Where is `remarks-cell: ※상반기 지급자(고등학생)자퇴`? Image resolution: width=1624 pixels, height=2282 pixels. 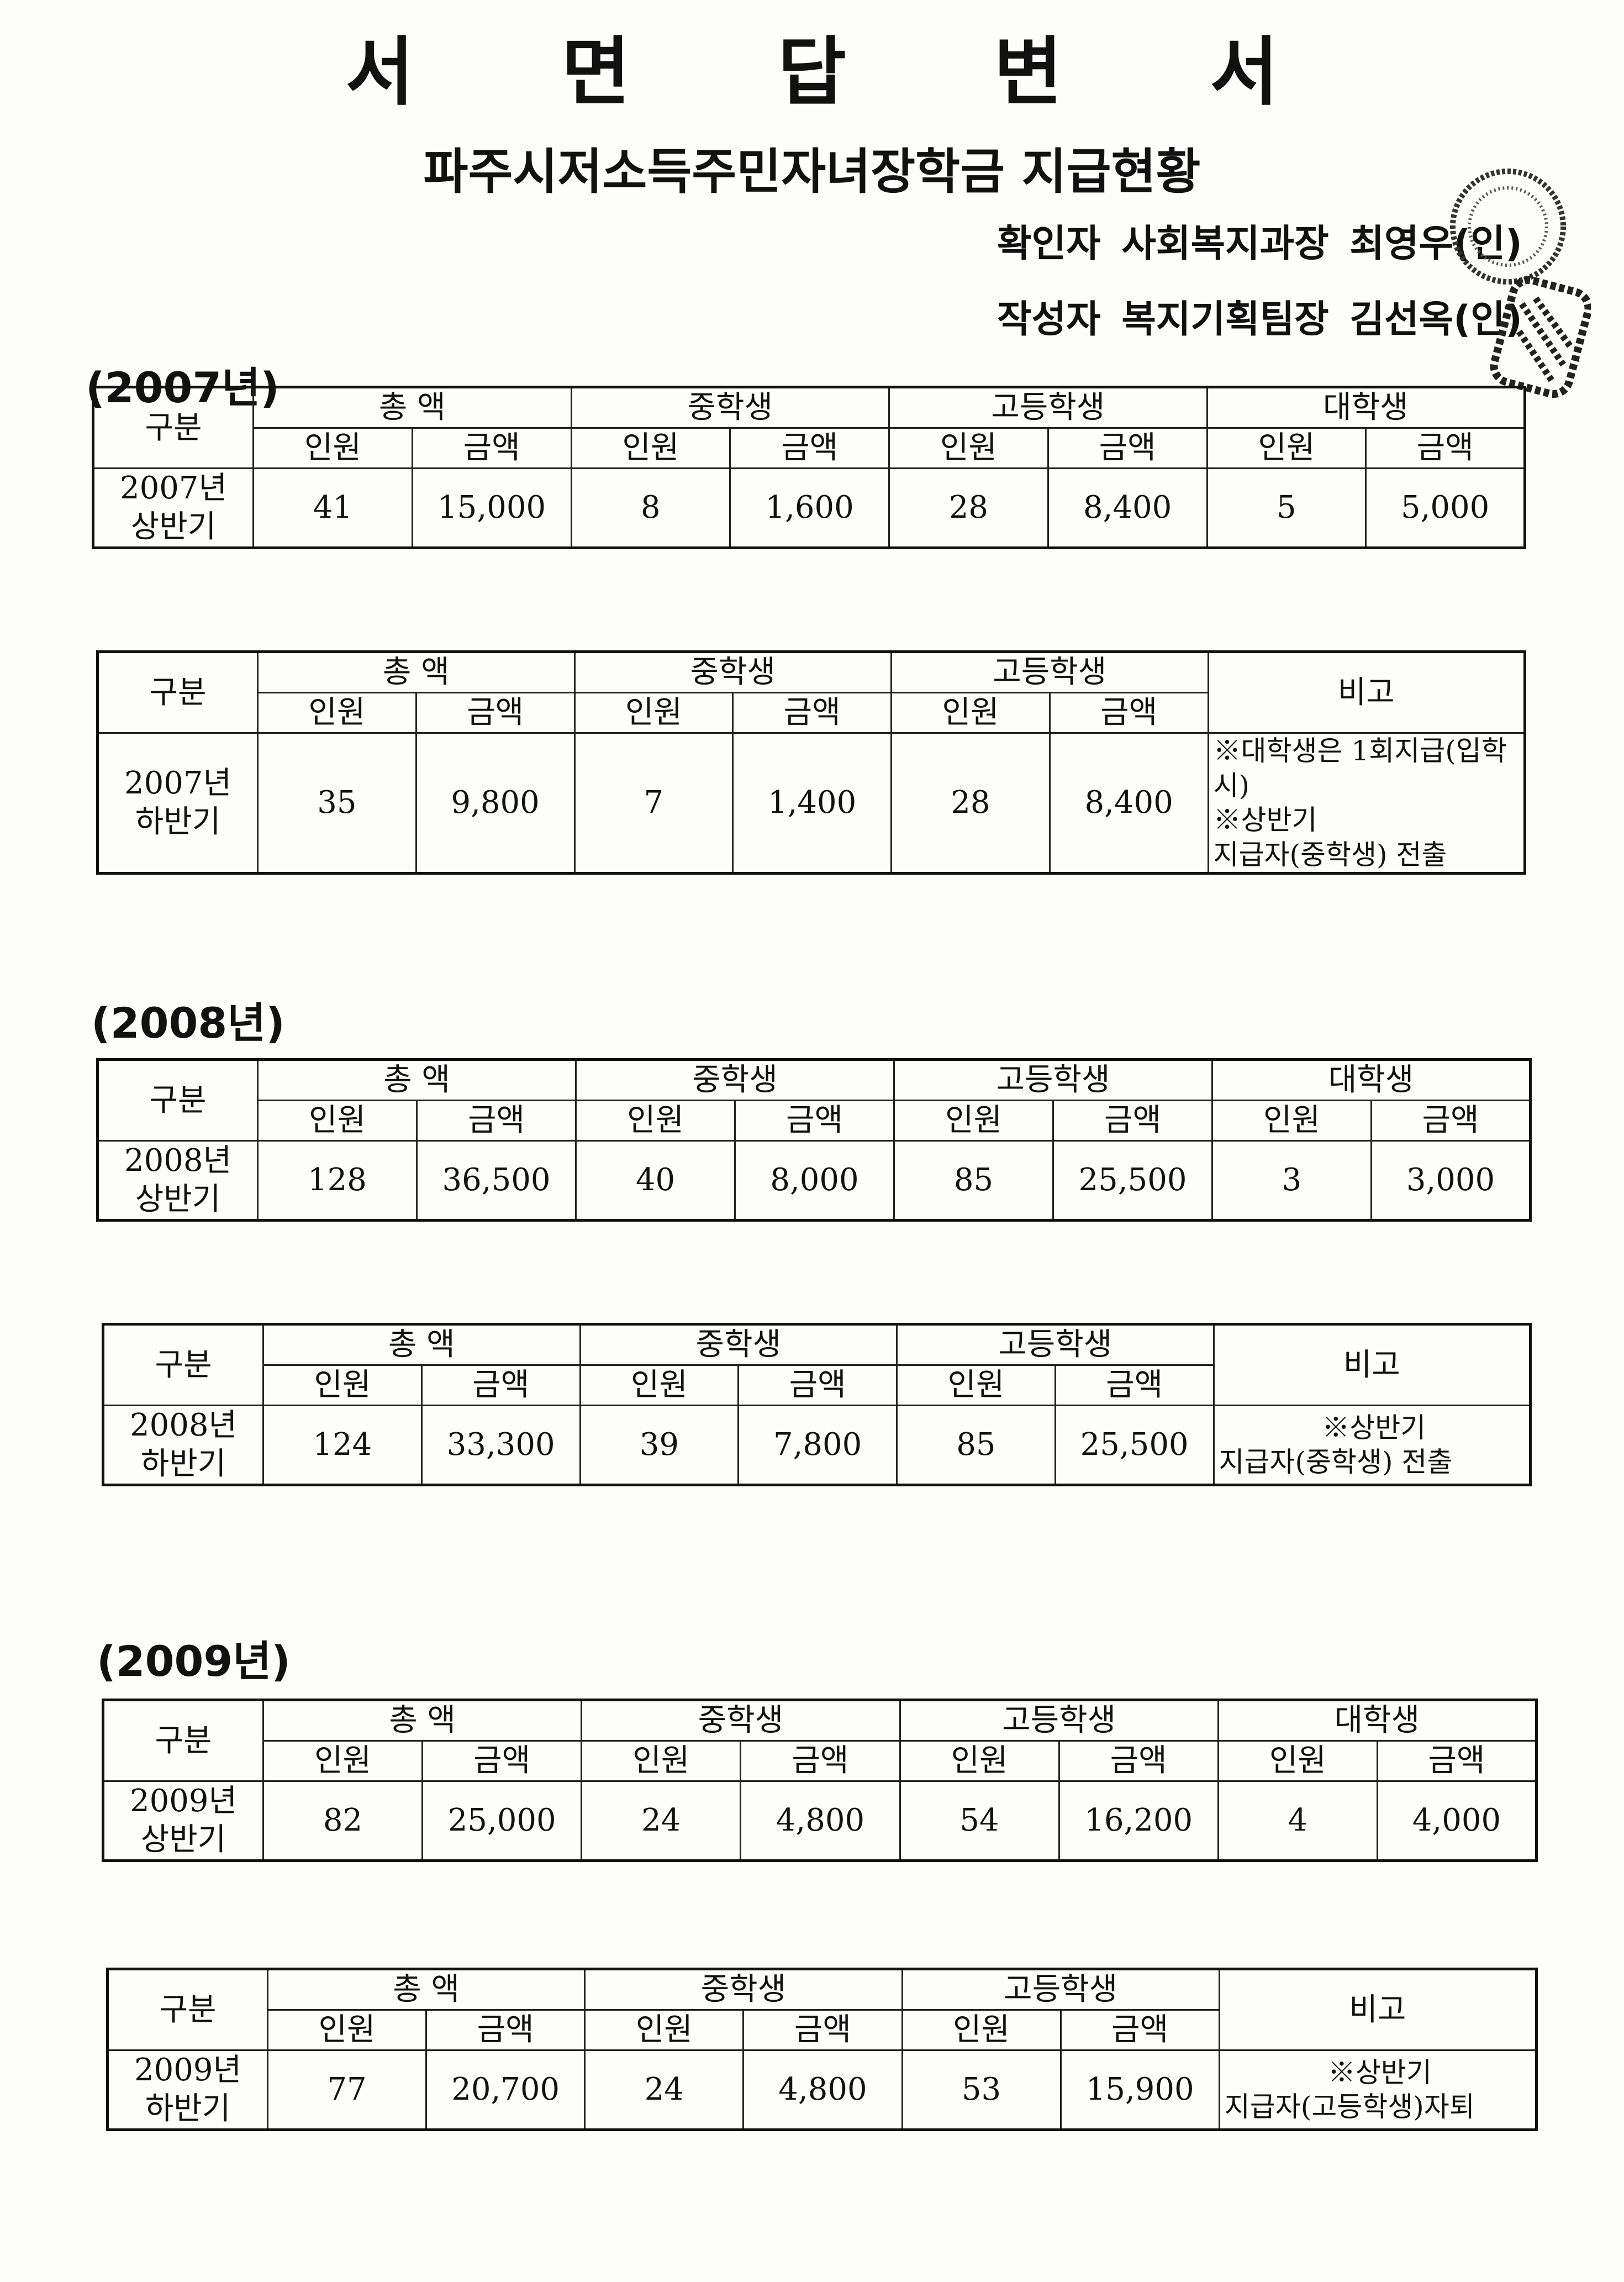
remarks-cell: ※상반기 지급자(고등학생)자퇴 is located at coordinates (1378, 2090).